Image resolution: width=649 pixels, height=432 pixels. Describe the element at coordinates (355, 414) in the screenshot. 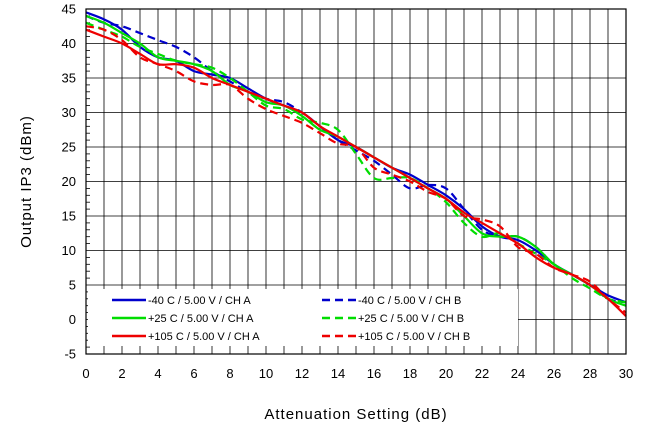

I see `x-axis-title: Attenuation Setting (dB)` at that location.